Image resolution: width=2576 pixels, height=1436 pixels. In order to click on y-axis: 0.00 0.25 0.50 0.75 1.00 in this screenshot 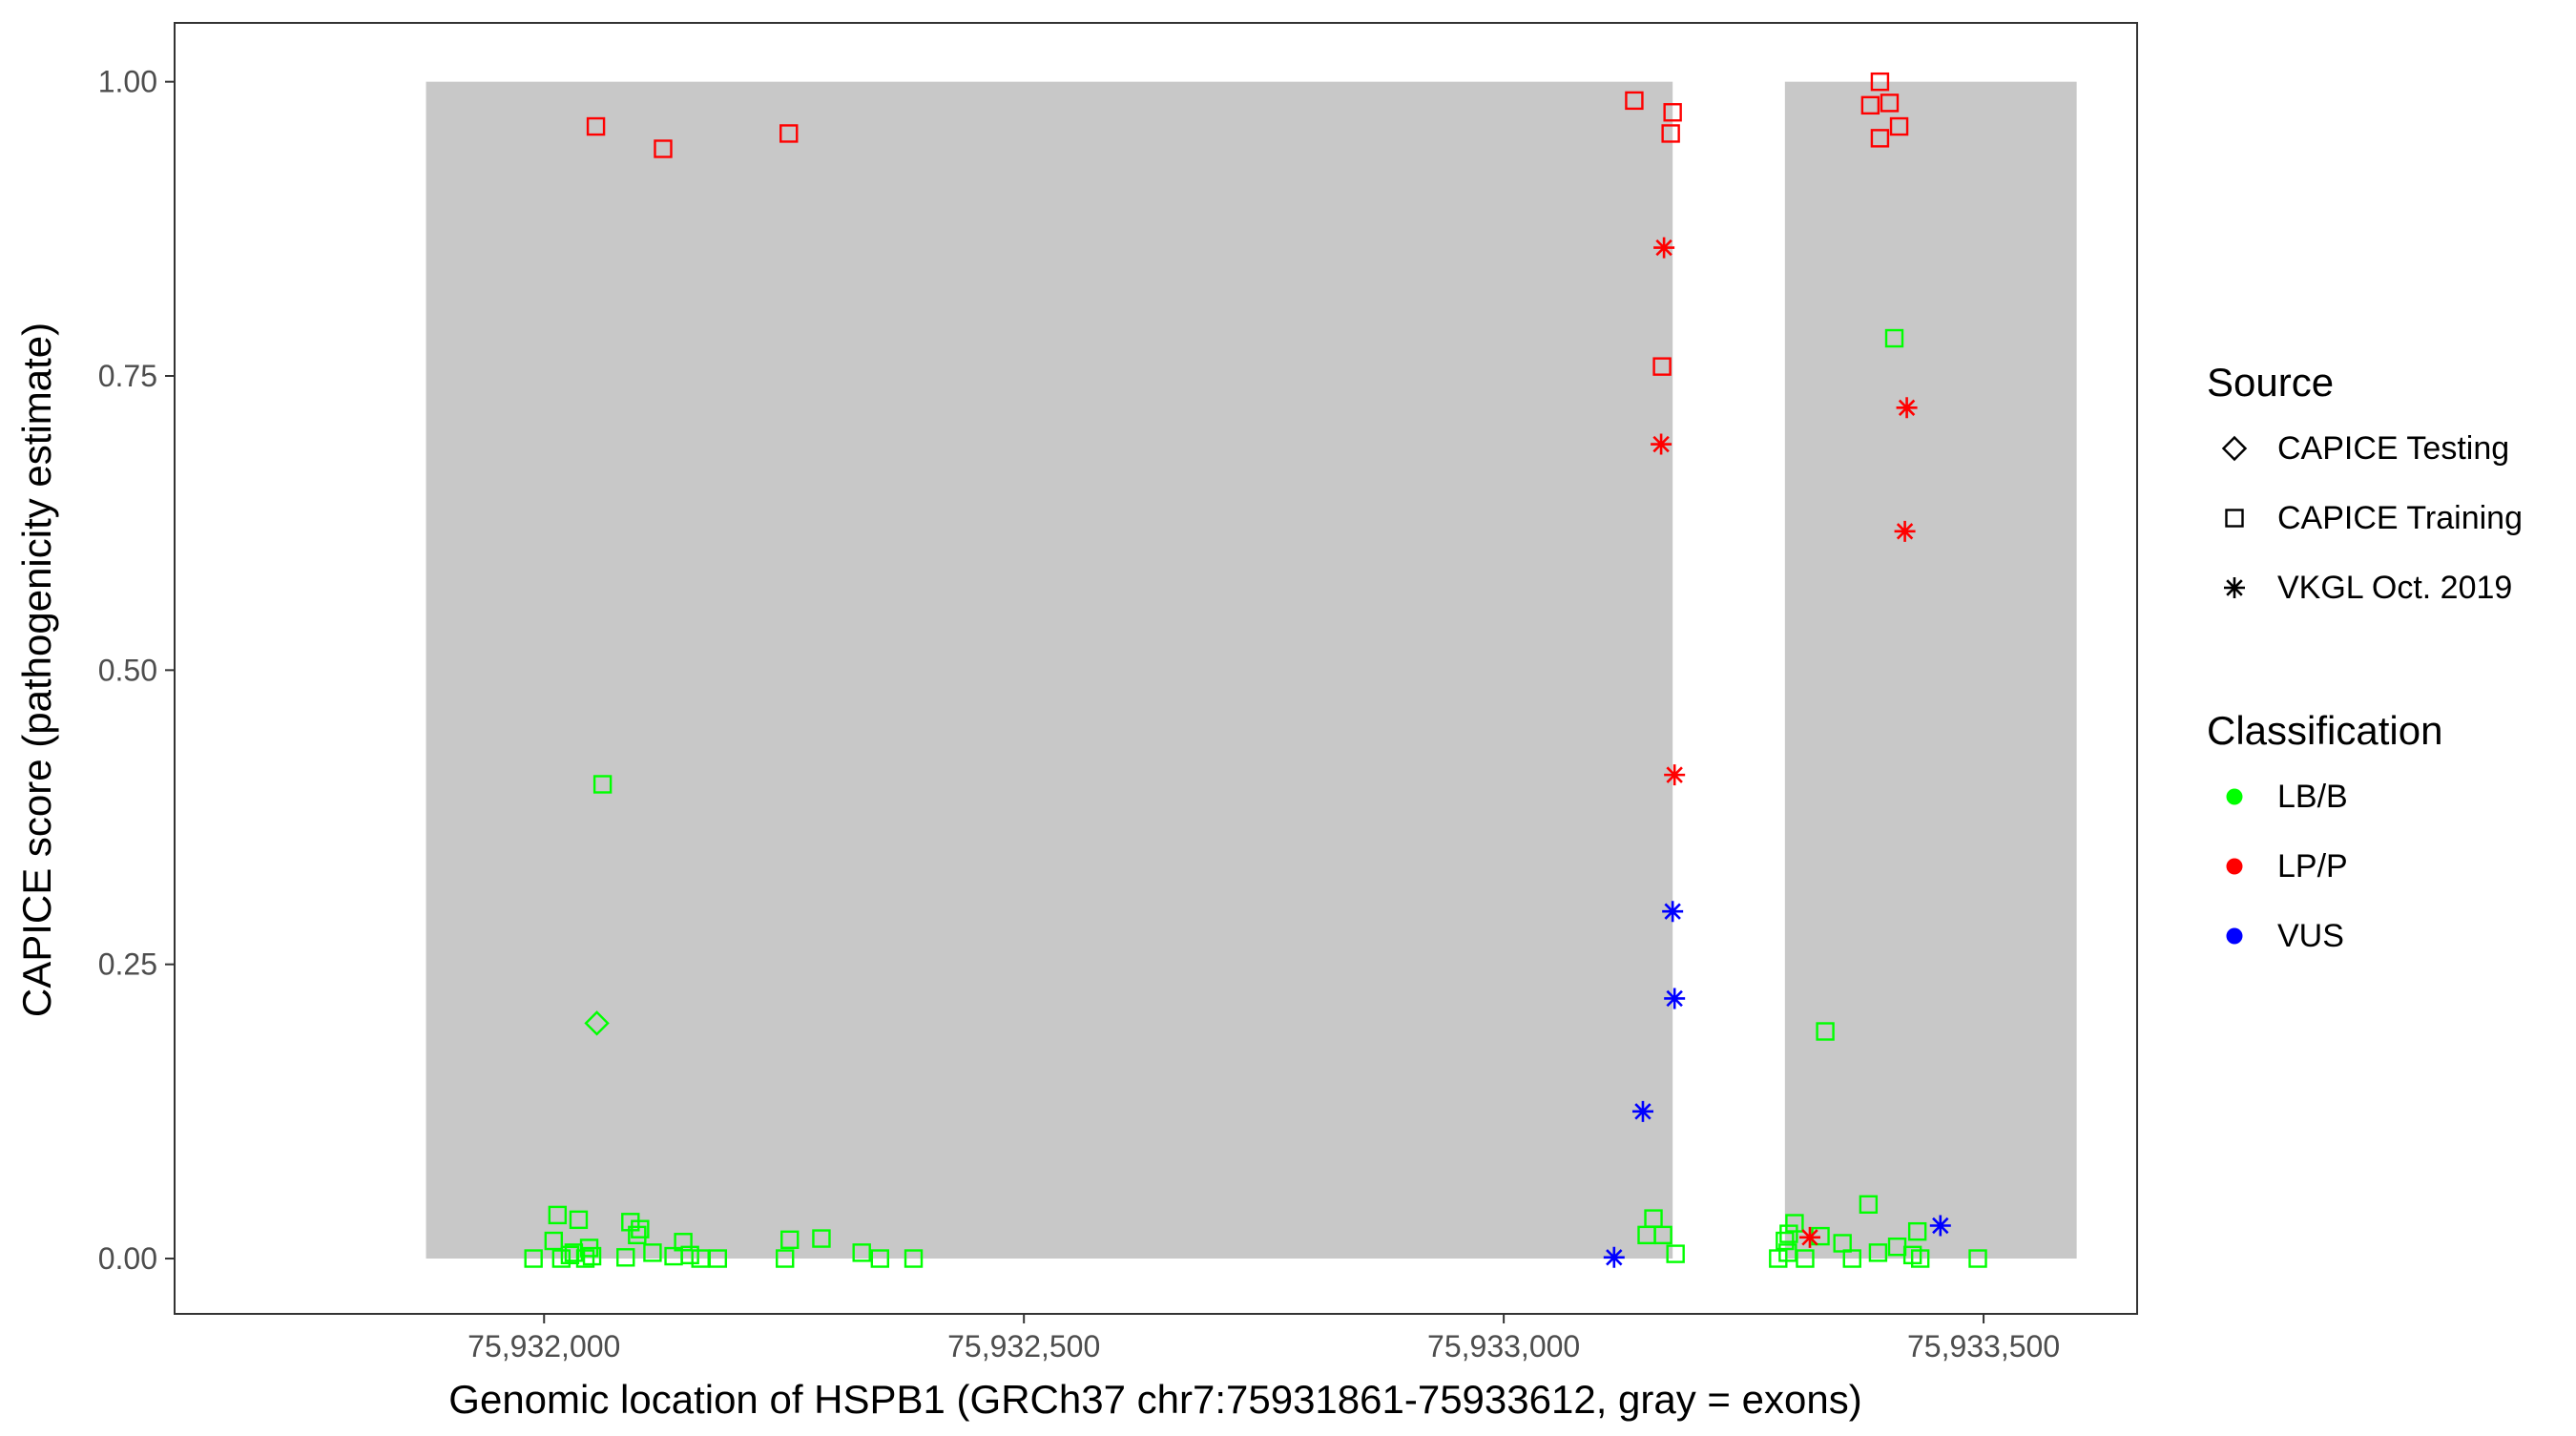, I will do `click(136, 670)`.